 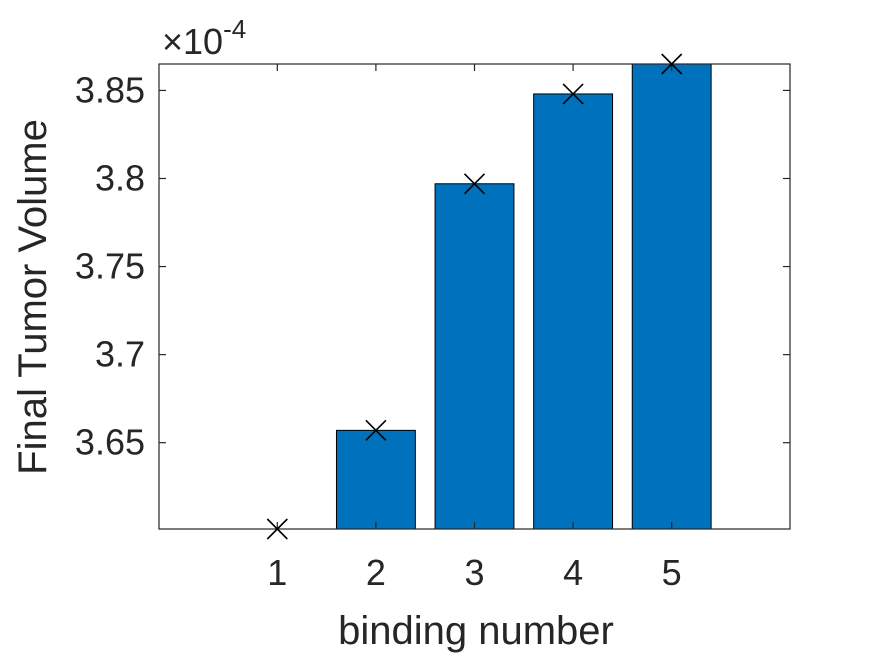 What do you see at coordinates (120, 354) in the screenshot?
I see `y-tick-label: 3.7` at bounding box center [120, 354].